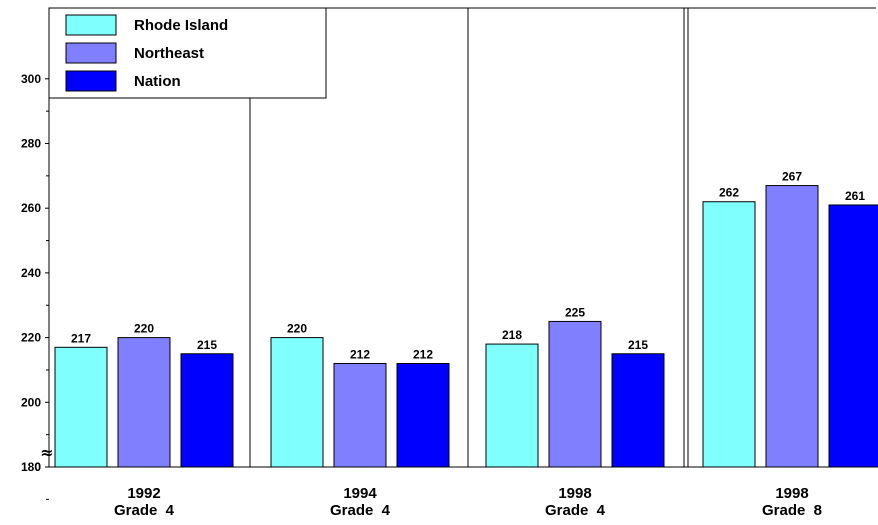 Image resolution: width=878 pixels, height=525 pixels. Describe the element at coordinates (31, 144) in the screenshot. I see `y-tick-label: 280` at that location.